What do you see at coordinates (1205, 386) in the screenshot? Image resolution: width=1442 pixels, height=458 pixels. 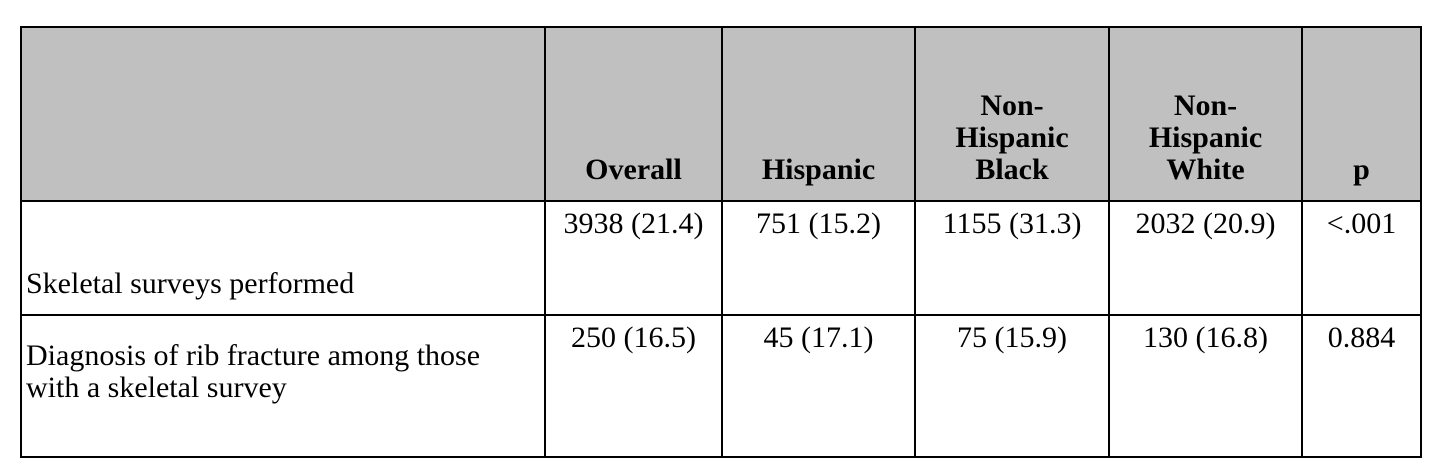 I see `cell-value: 130 (16.8)` at bounding box center [1205, 386].